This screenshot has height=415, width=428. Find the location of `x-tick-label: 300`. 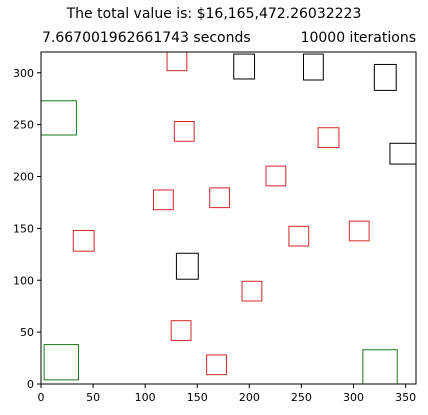

x-tick-label: 300 is located at coordinates (353, 397).